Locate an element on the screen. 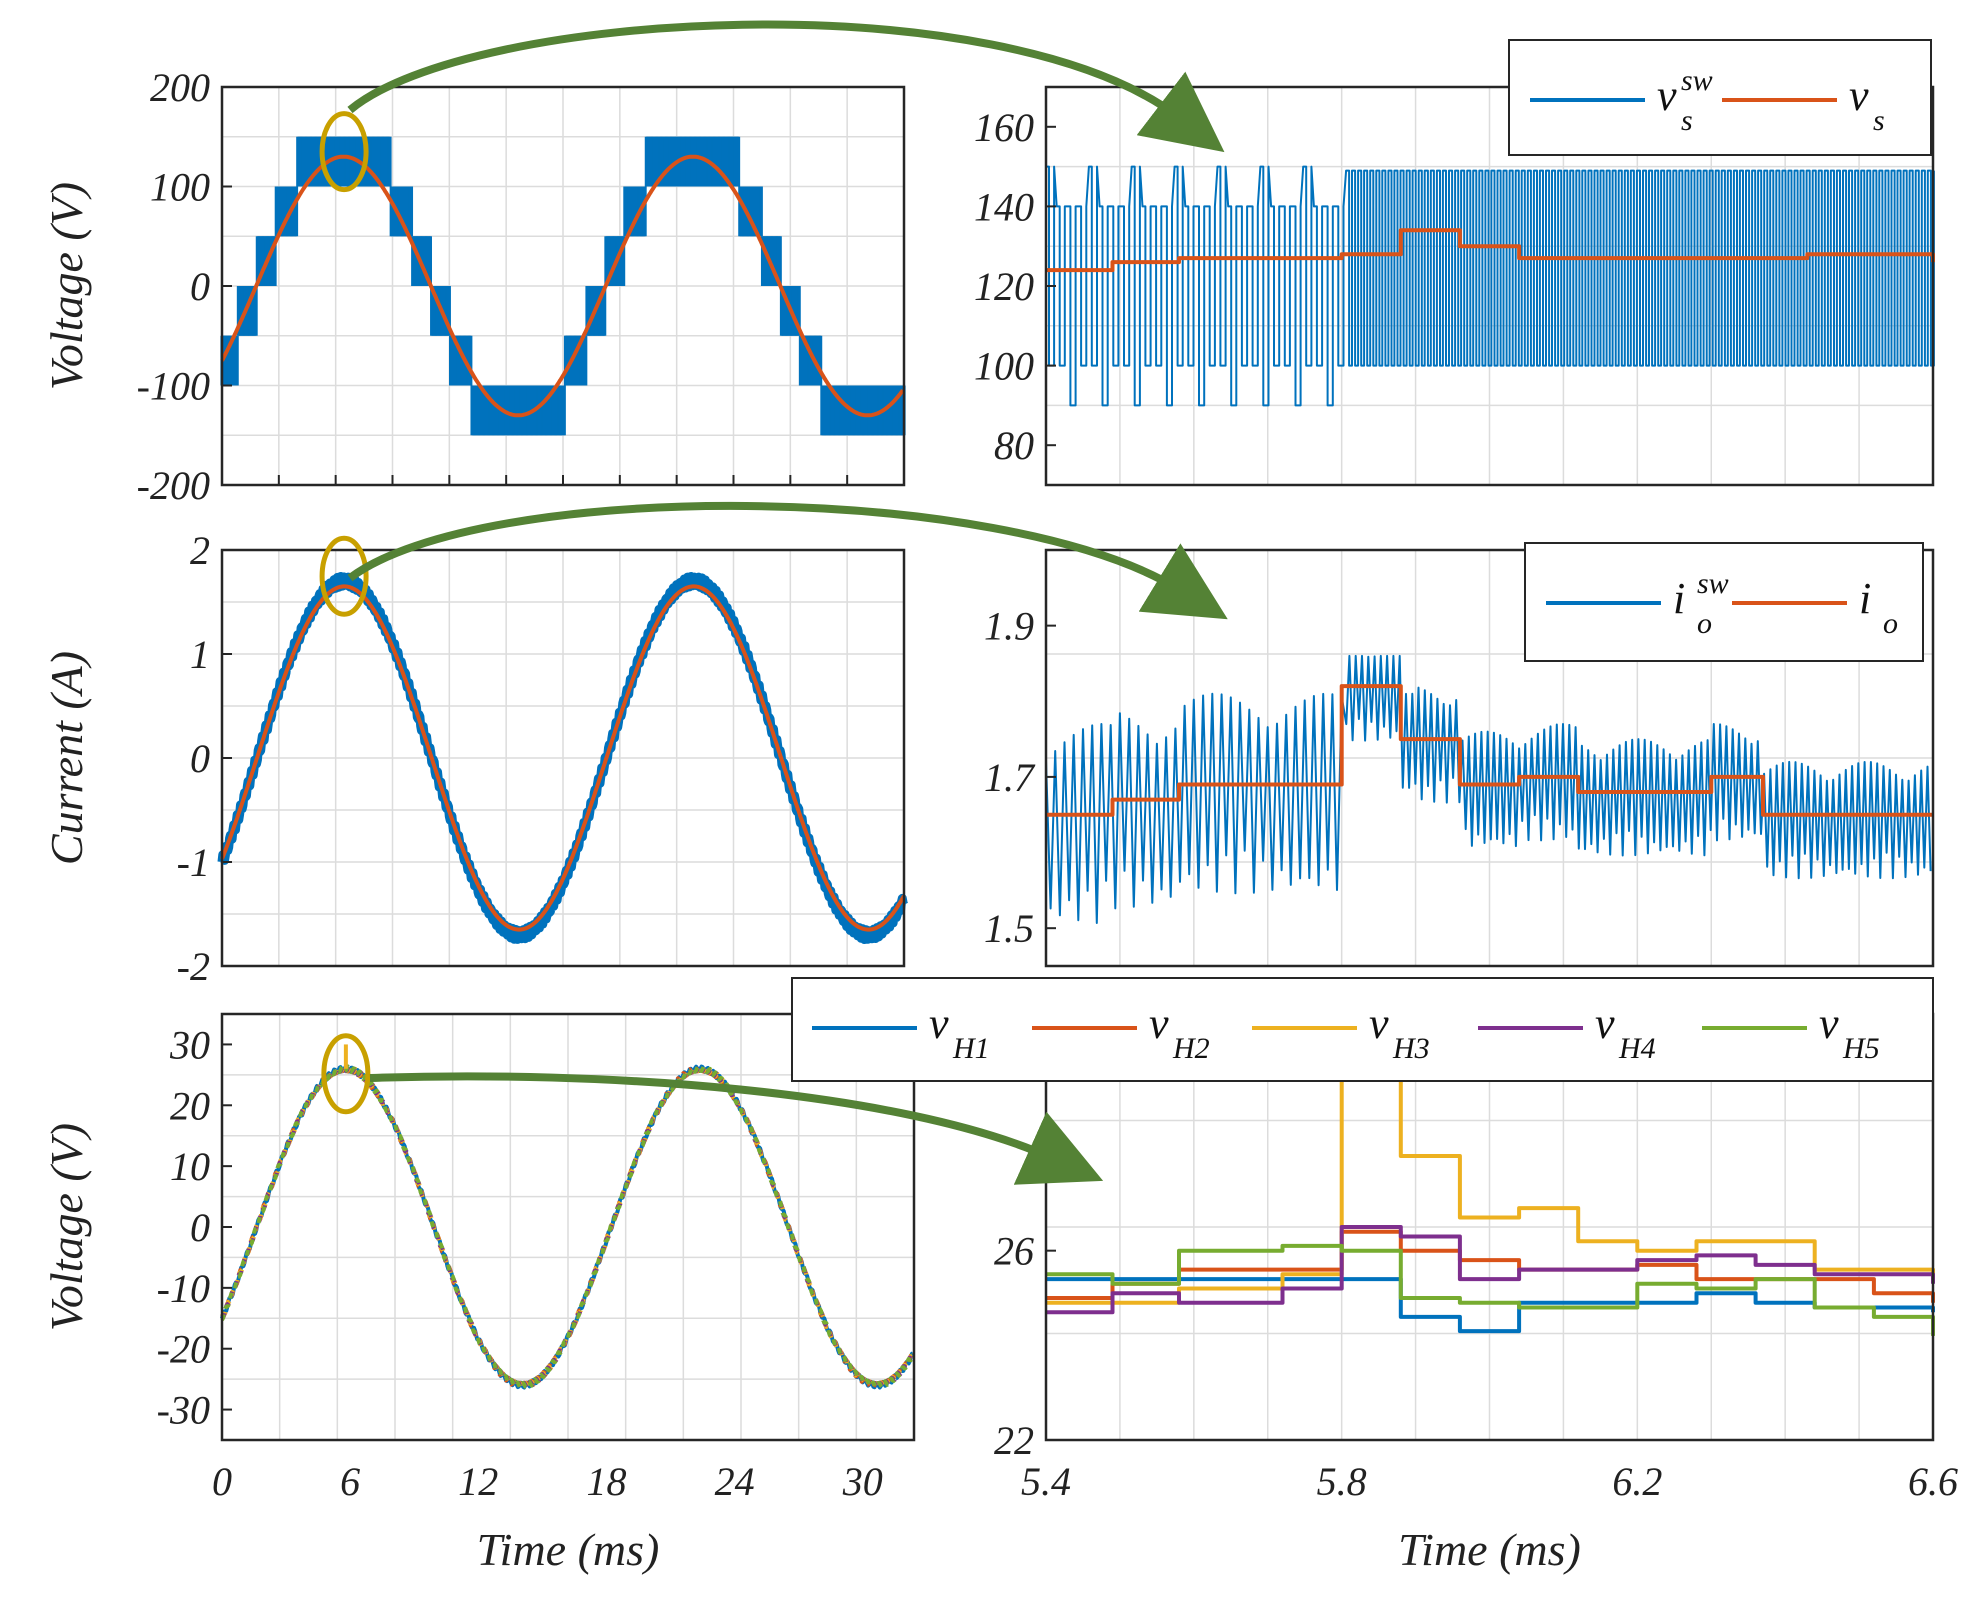  hbridge-zoom-xlabel: Time (ms) is located at coordinates (1489, 1549).